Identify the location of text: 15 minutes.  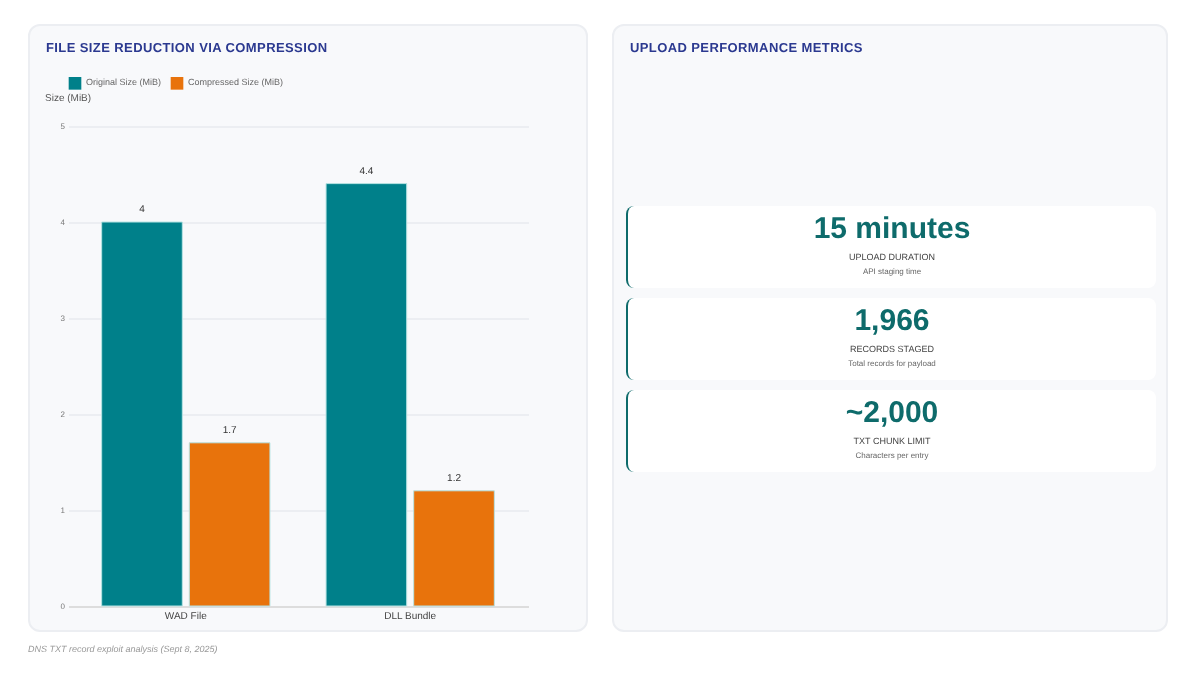
(892, 229).